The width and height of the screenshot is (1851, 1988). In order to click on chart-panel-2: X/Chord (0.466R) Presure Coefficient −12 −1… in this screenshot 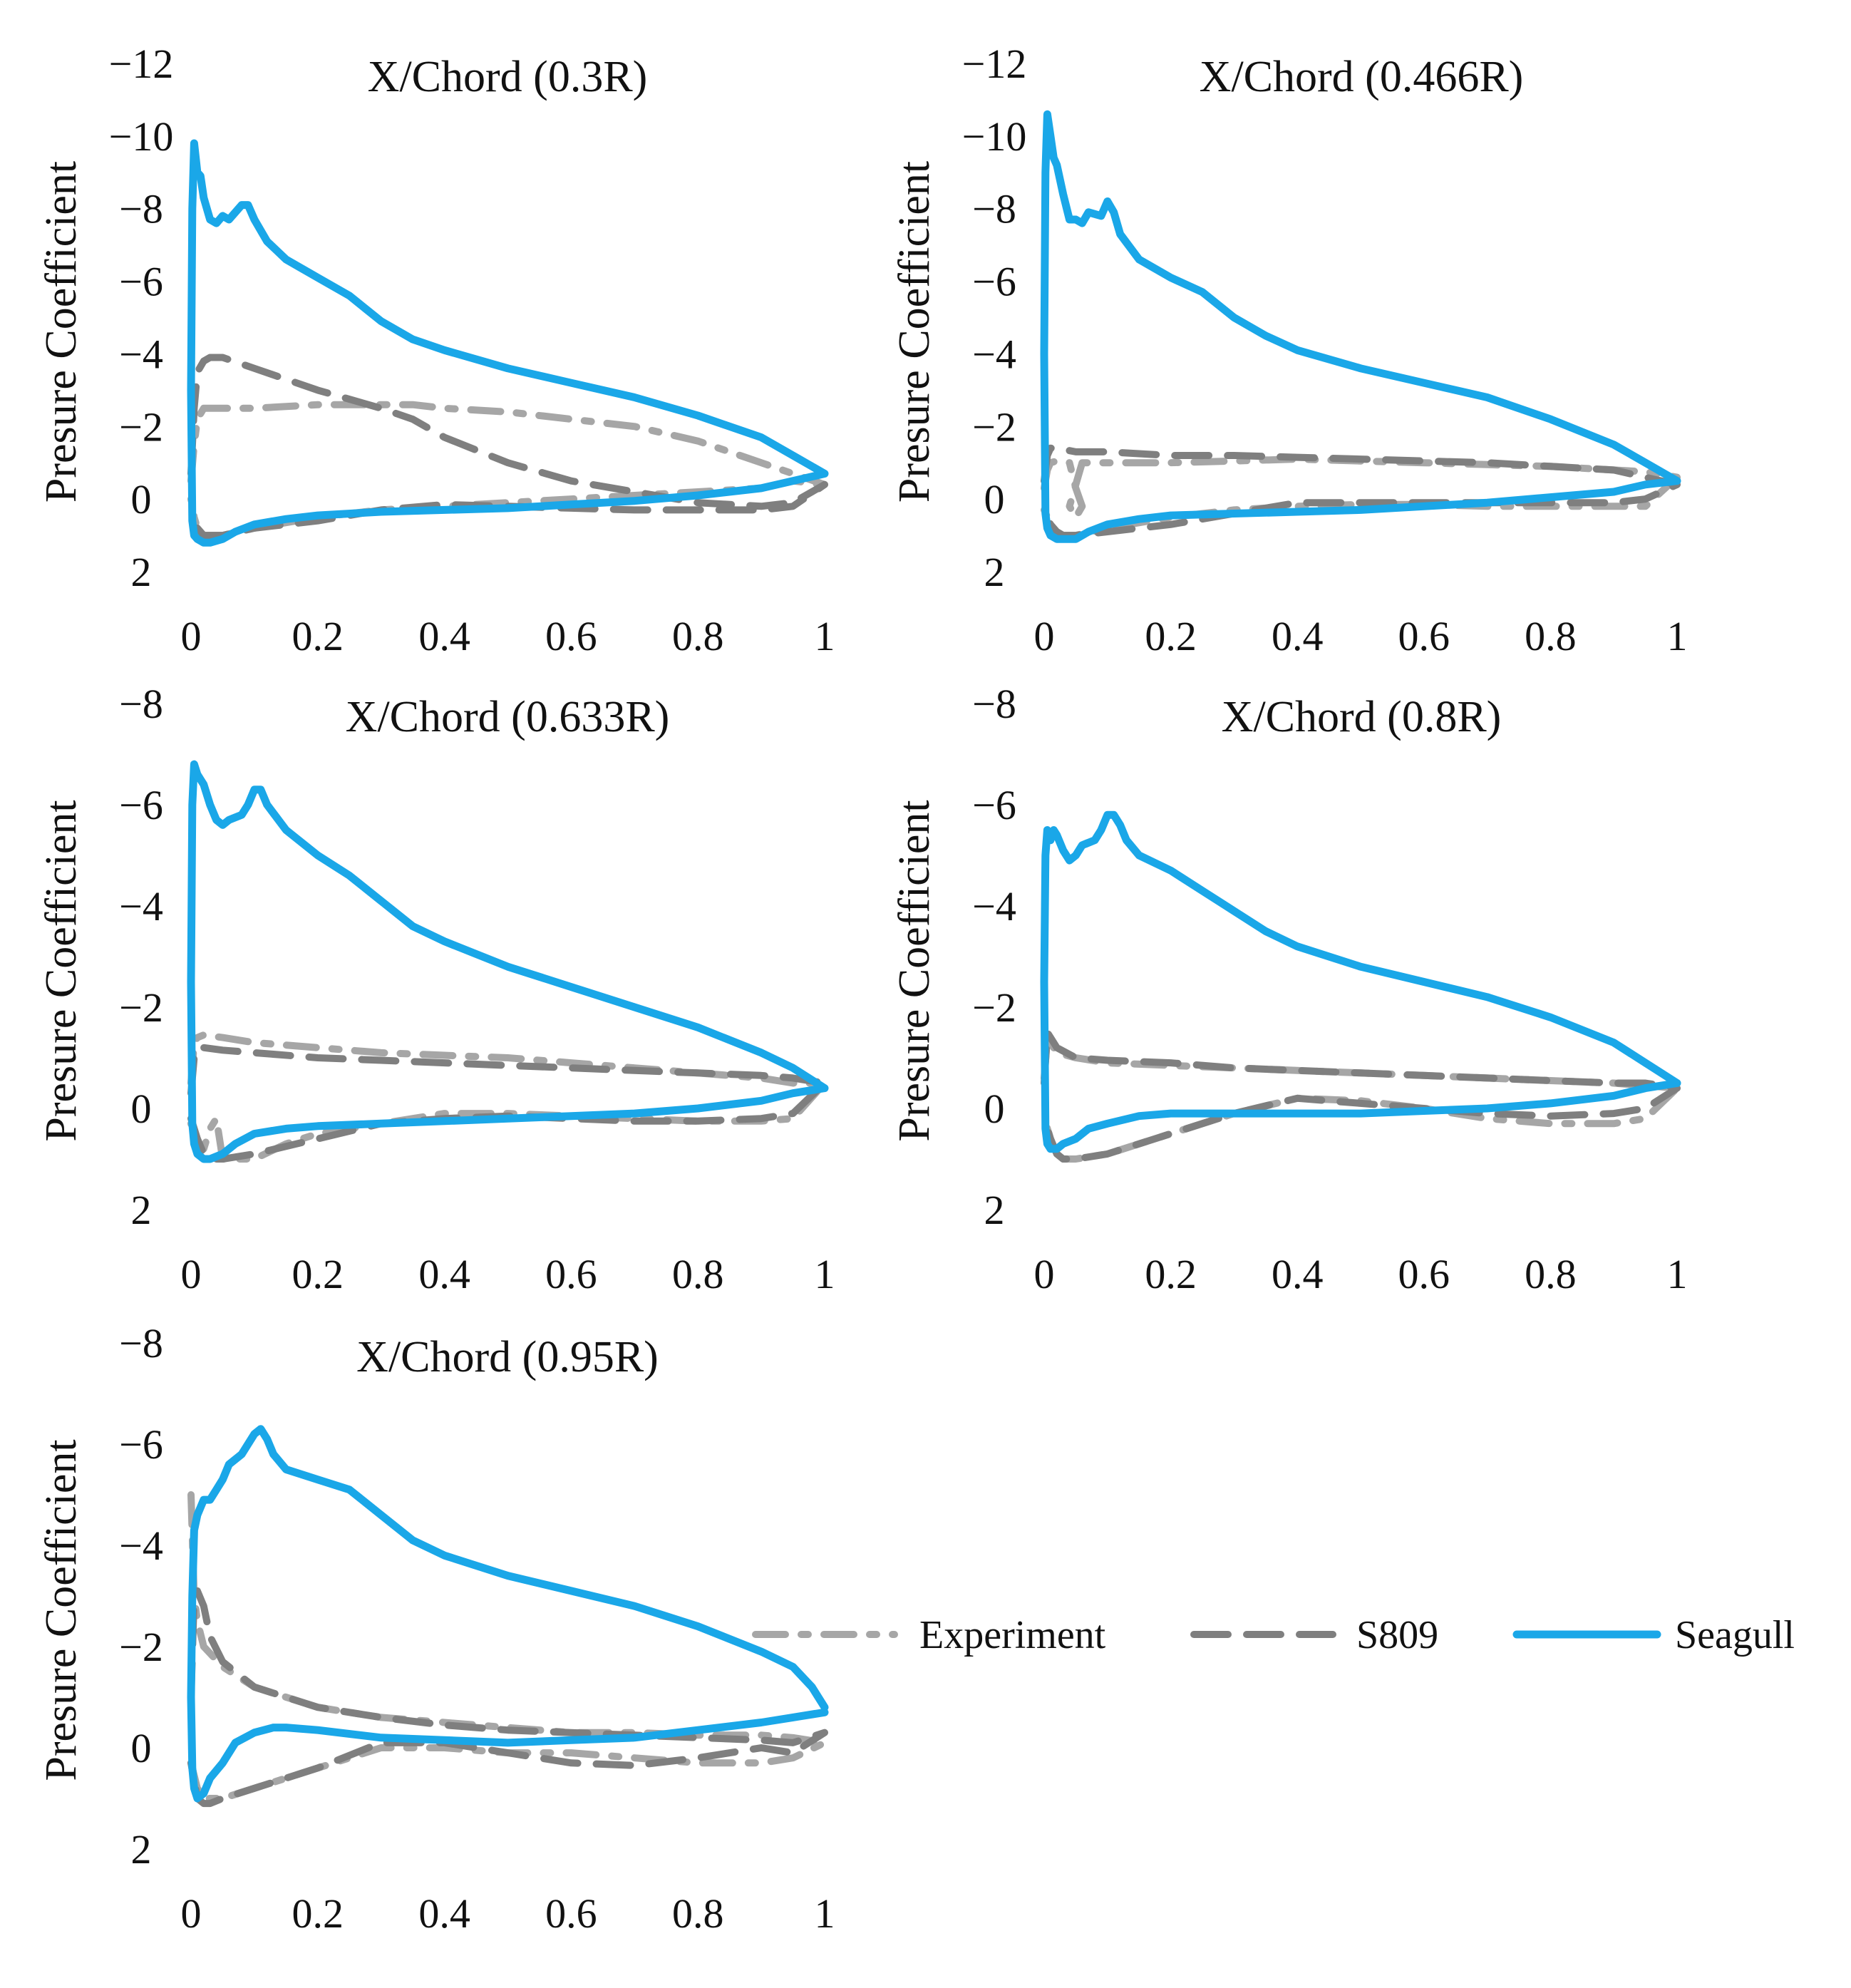, I will do `click(1289, 350)`.